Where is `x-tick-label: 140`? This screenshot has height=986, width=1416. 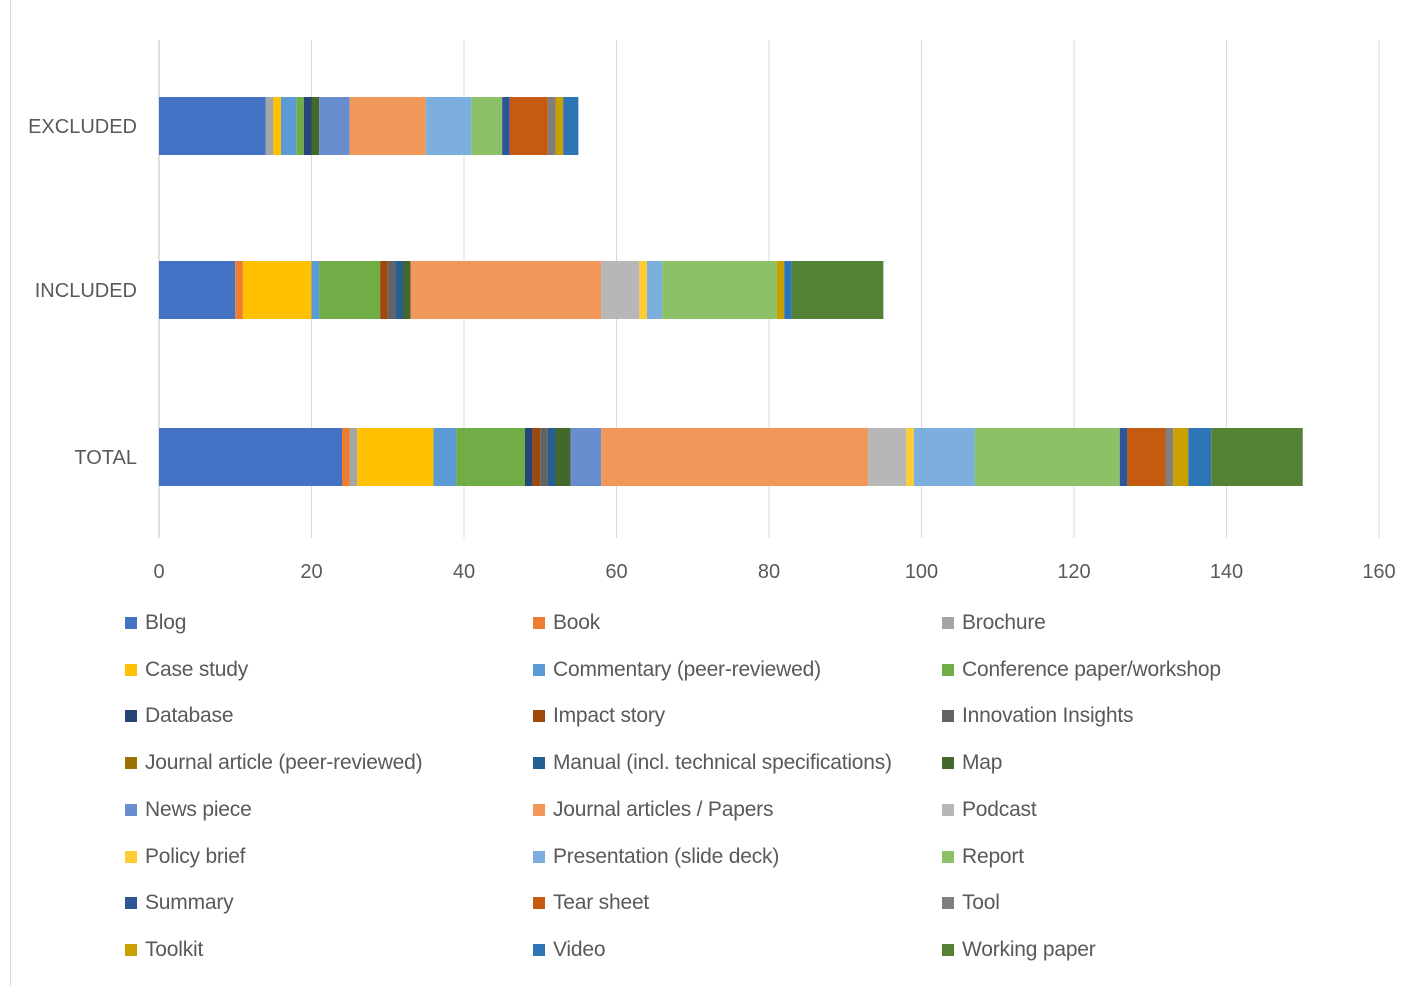
x-tick-label: 140 is located at coordinates (1226, 572).